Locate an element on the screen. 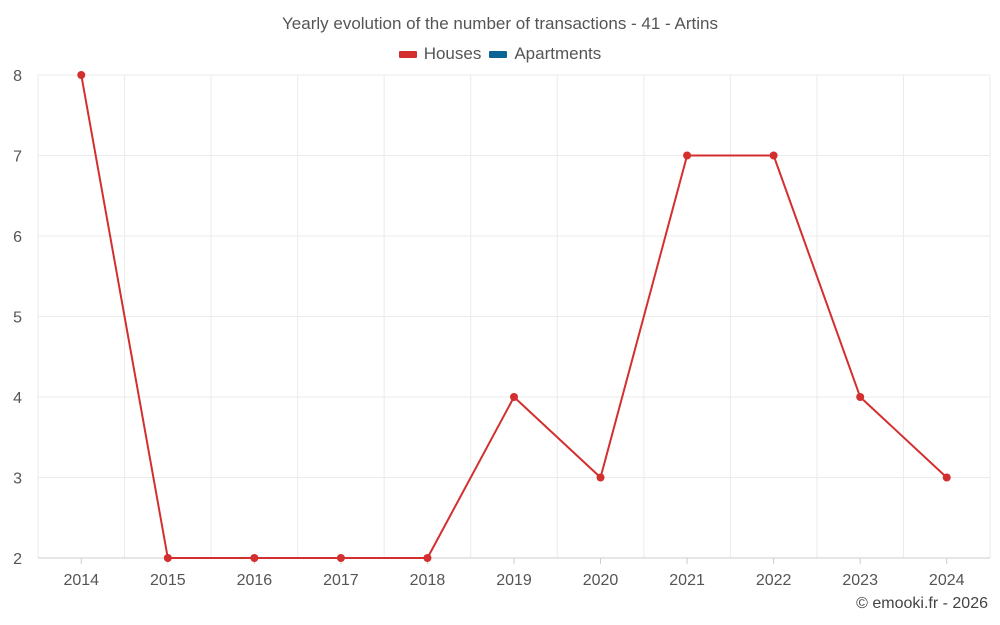 The image size is (1000, 625). x-tick-label: 2017 is located at coordinates (341, 580).